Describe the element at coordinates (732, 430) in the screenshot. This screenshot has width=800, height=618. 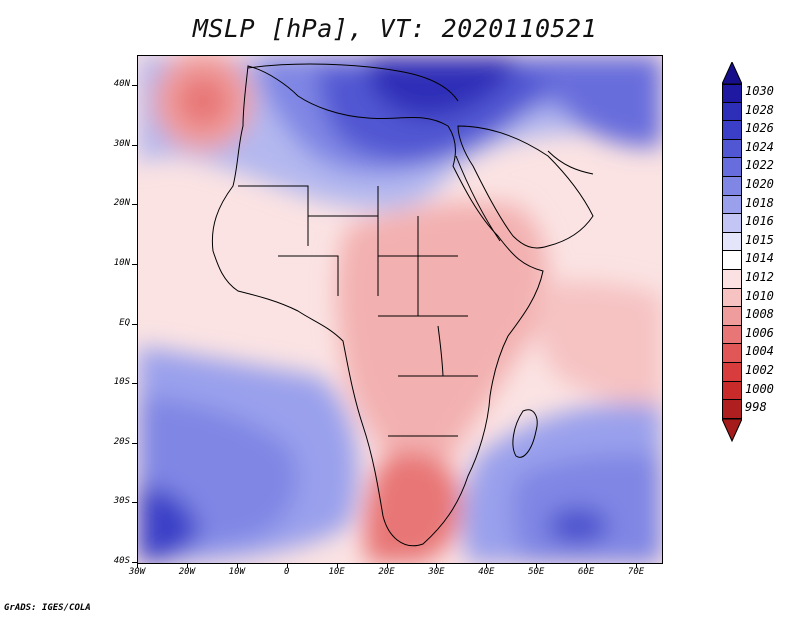
I see `colorbar-bottom-arrow` at that location.